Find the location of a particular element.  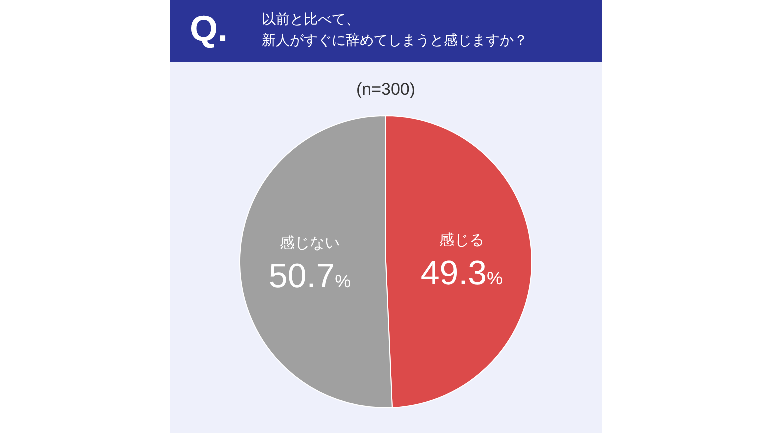

slice-label: 感じない is located at coordinates (310, 243).